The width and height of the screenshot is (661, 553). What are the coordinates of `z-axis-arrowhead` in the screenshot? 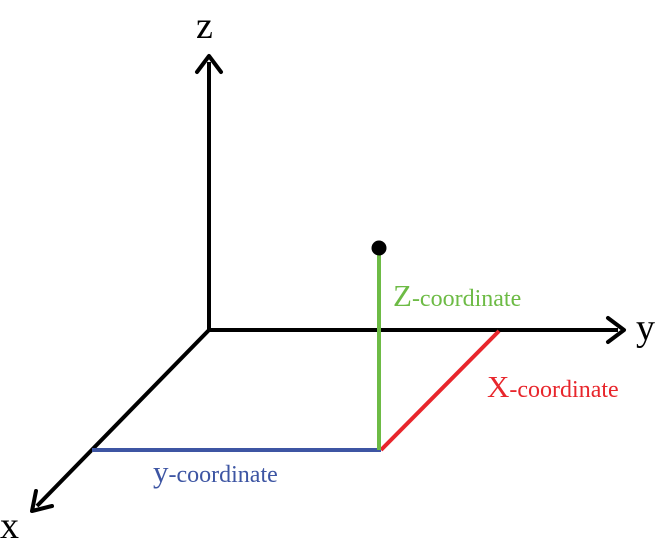 It's located at (209, 64).